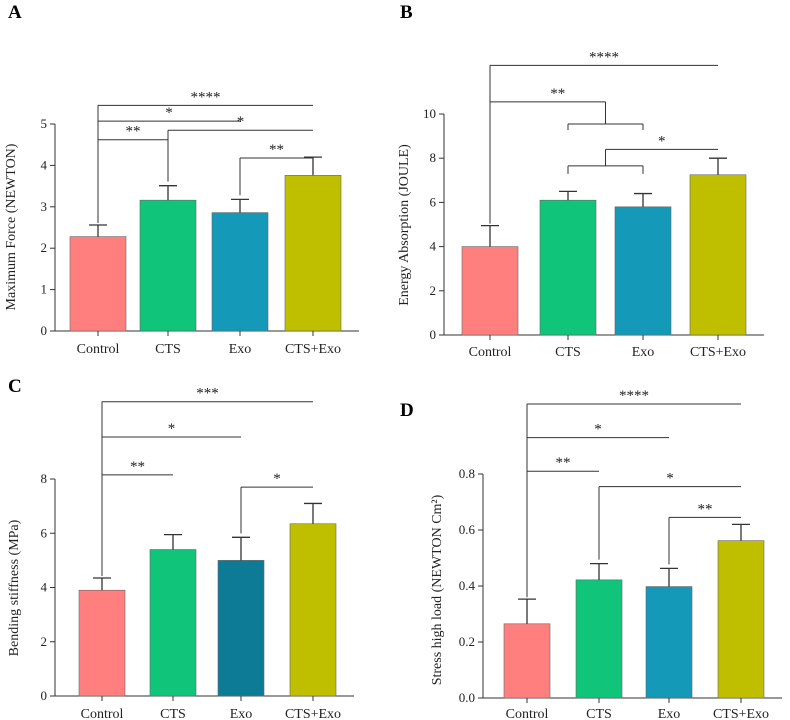 This screenshot has height=720, width=790. Describe the element at coordinates (15, 386) in the screenshot. I see `panel-label: C` at that location.